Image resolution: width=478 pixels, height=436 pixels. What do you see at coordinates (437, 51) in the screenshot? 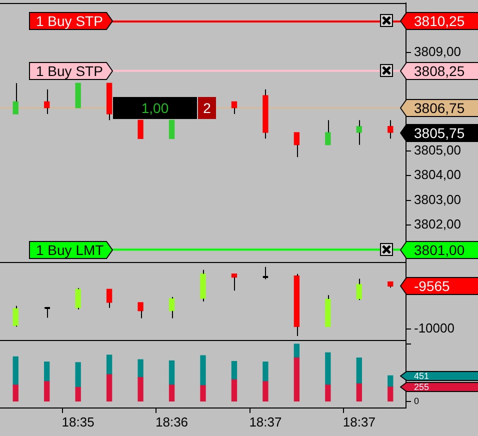
I see `y-tick-label: 3809,00` at bounding box center [437, 51].